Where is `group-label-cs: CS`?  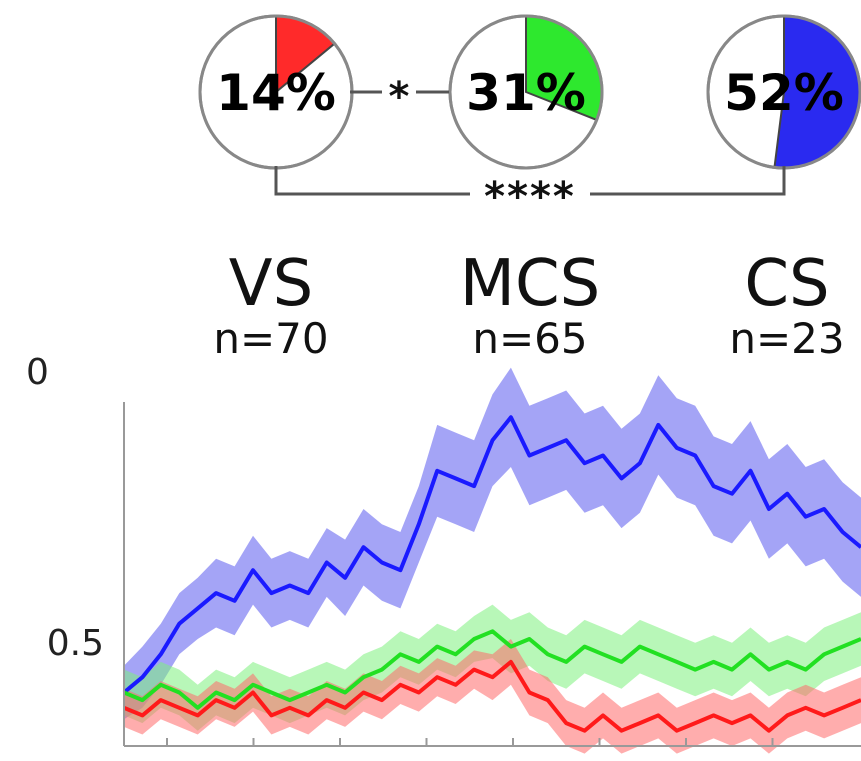
group-label-cs: CS is located at coordinates (786, 284).